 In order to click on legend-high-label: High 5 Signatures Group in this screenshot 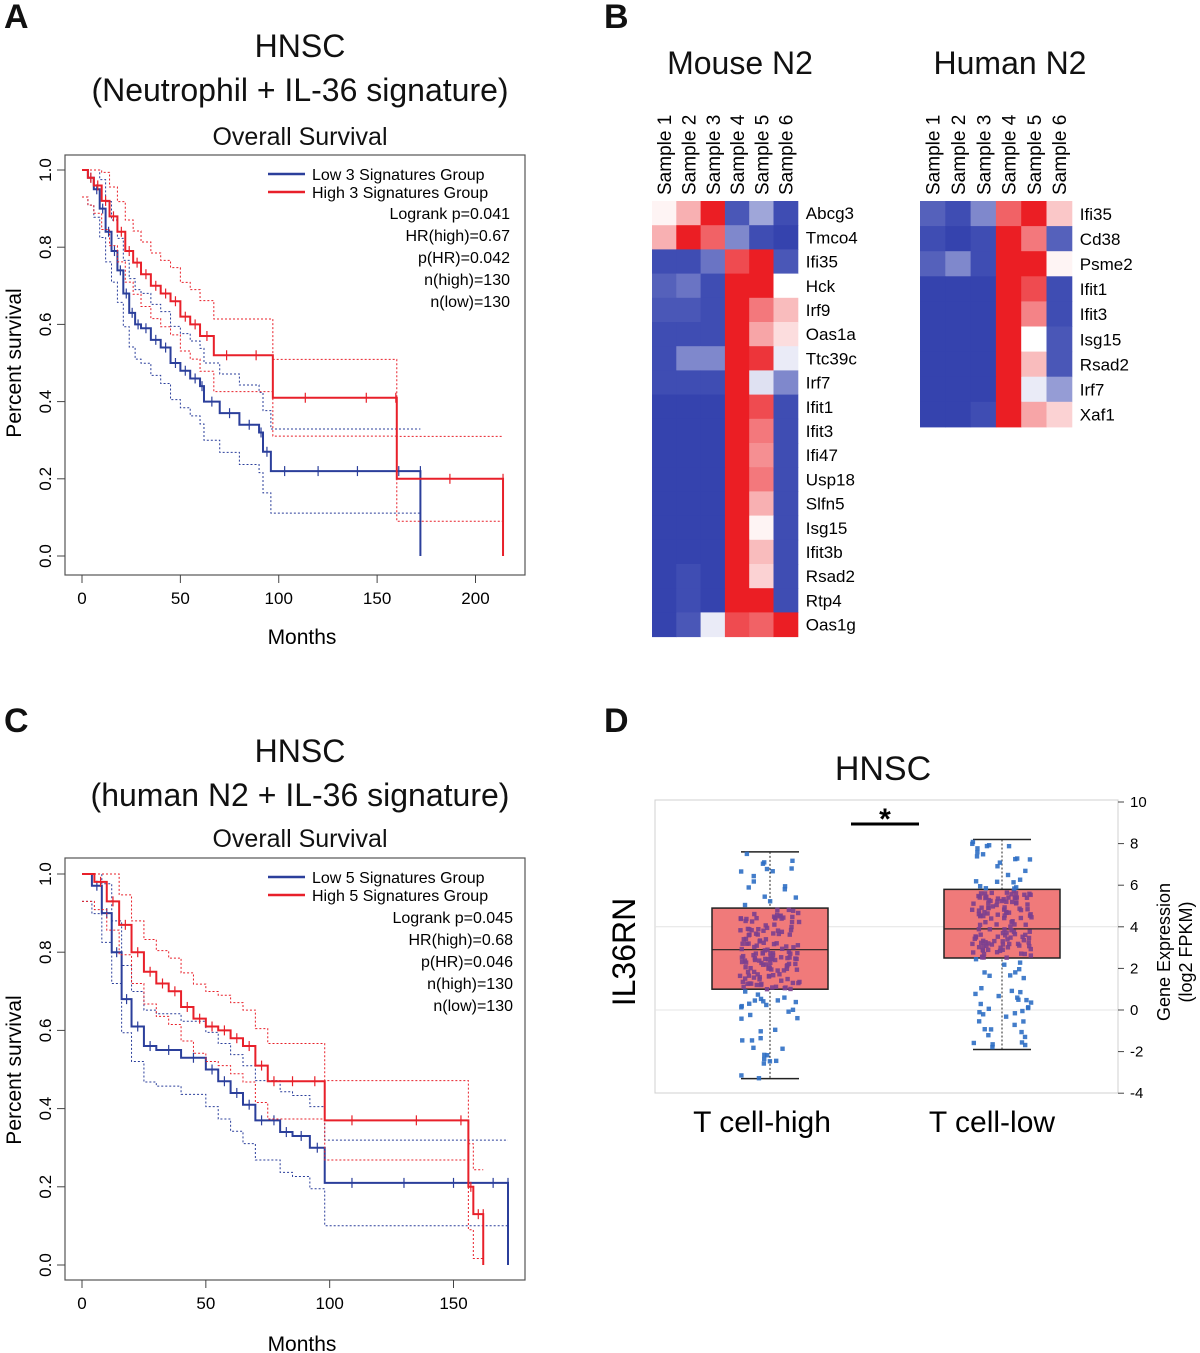, I will do `click(400, 896)`.